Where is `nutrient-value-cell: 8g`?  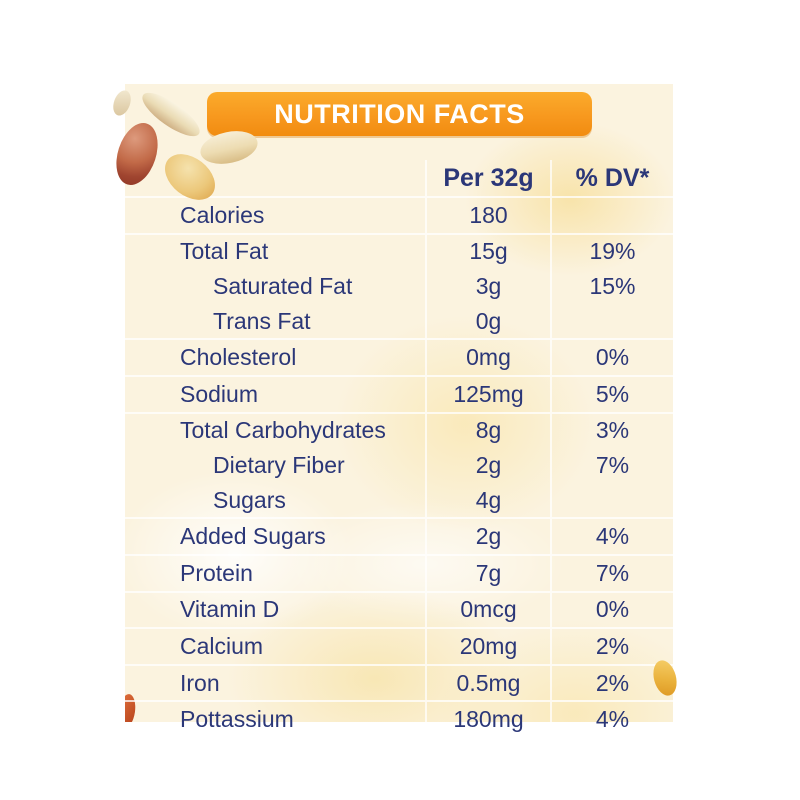
nutrient-value-cell: 8g is located at coordinates (488, 431).